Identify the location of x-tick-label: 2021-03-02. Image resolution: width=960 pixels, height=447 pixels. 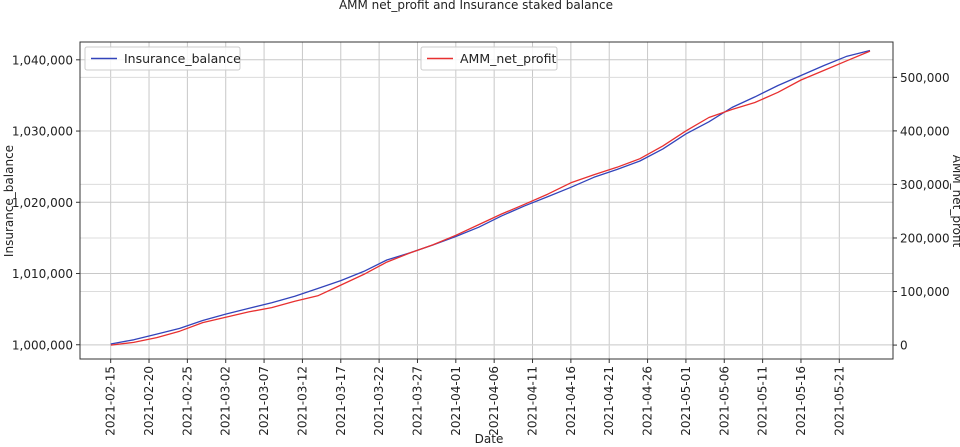
(226, 401).